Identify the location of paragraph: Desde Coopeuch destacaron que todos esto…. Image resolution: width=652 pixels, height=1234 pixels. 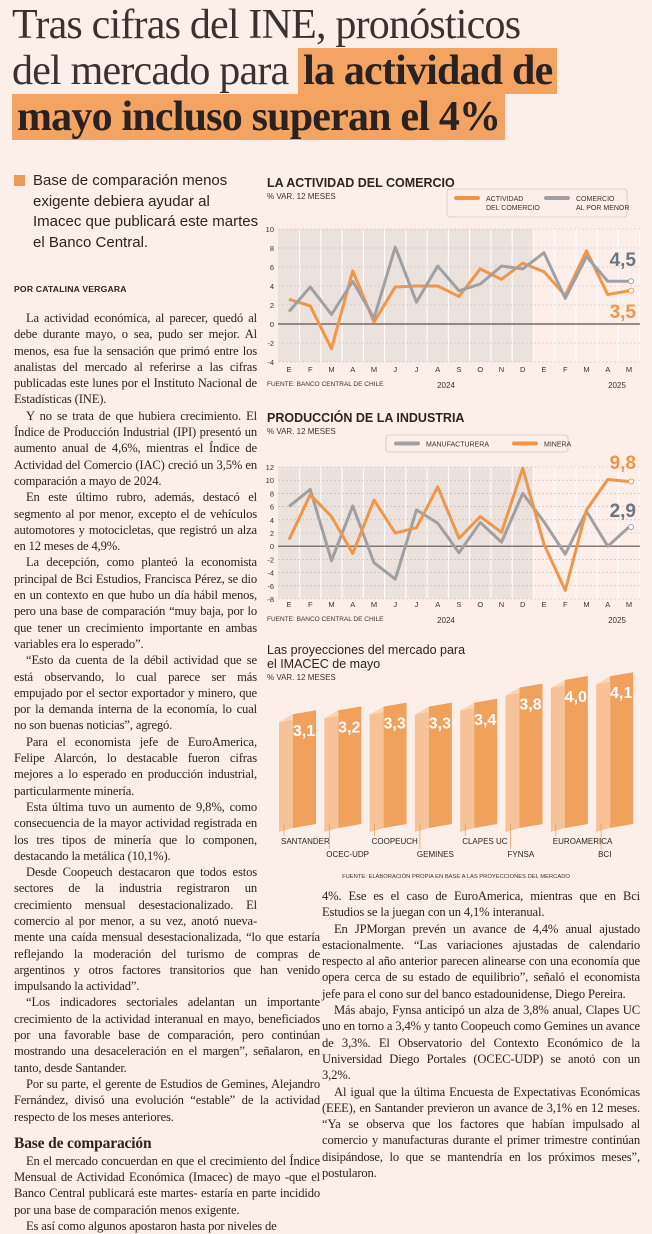
(135, 896).